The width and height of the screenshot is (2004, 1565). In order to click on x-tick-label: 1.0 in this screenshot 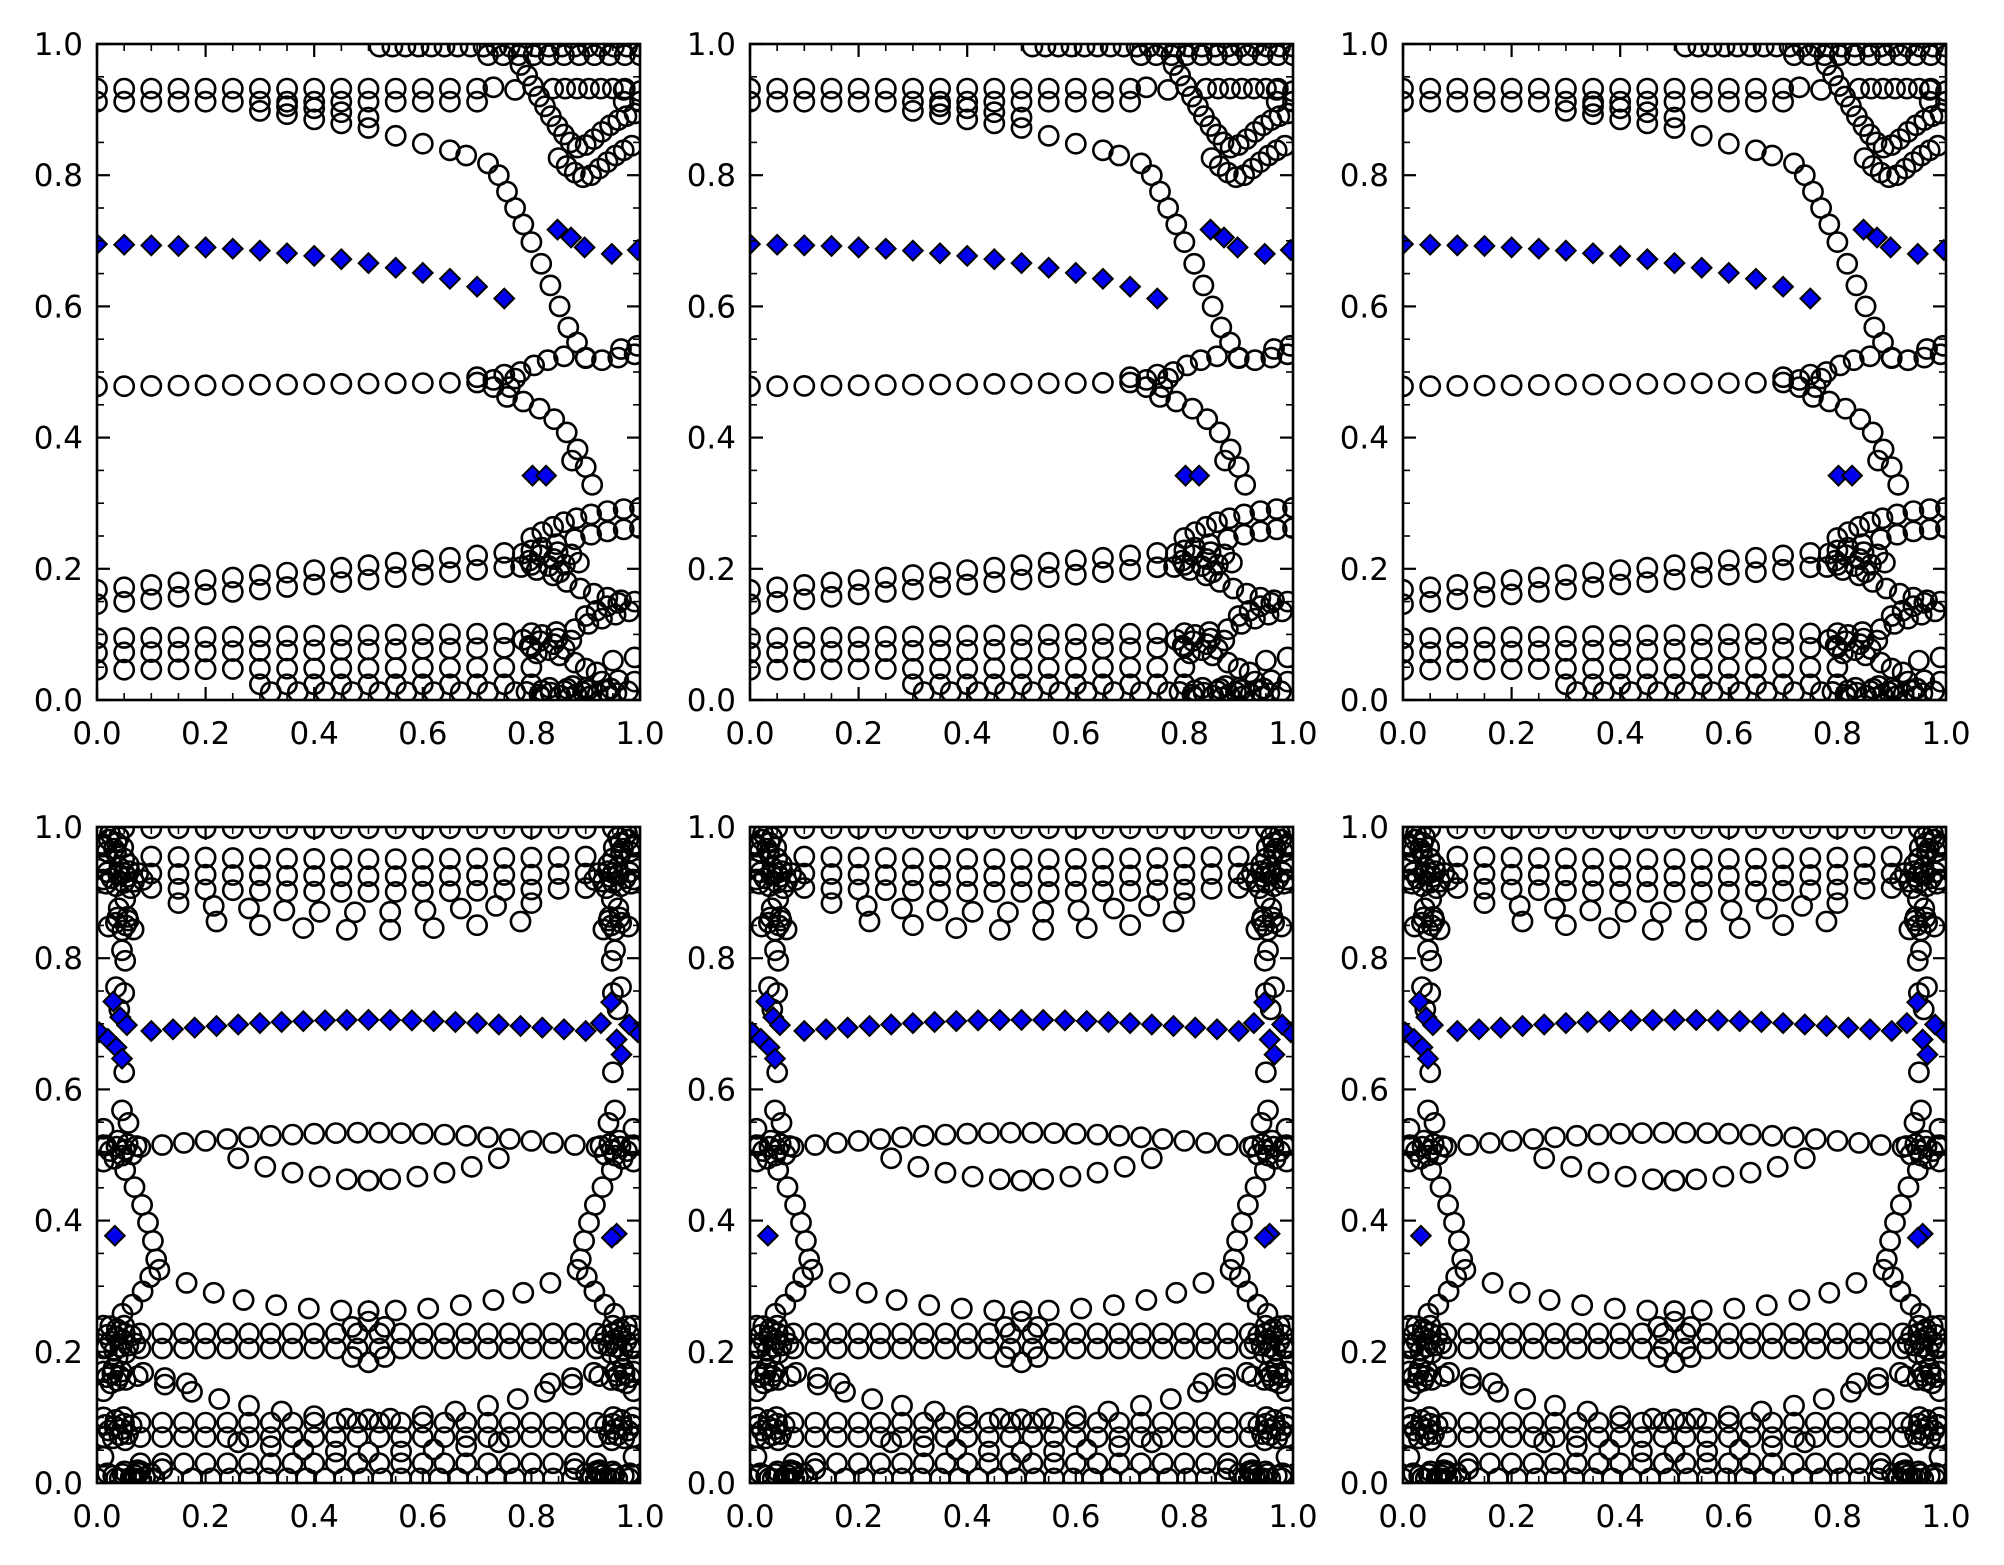, I will do `click(1945, 734)`.